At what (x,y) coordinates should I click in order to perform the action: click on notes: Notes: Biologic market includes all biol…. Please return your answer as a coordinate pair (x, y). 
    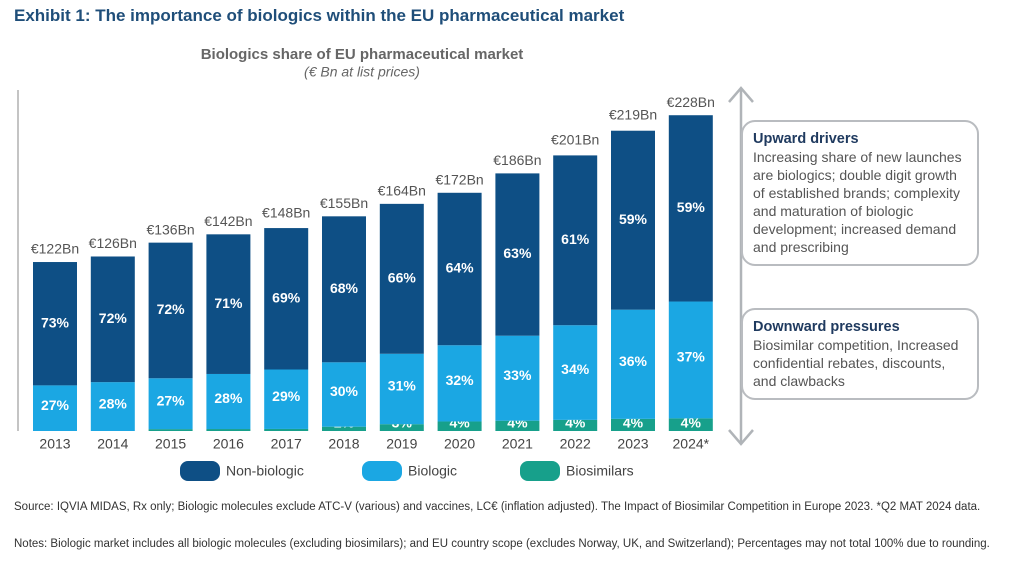
    Looking at the image, I should click on (502, 544).